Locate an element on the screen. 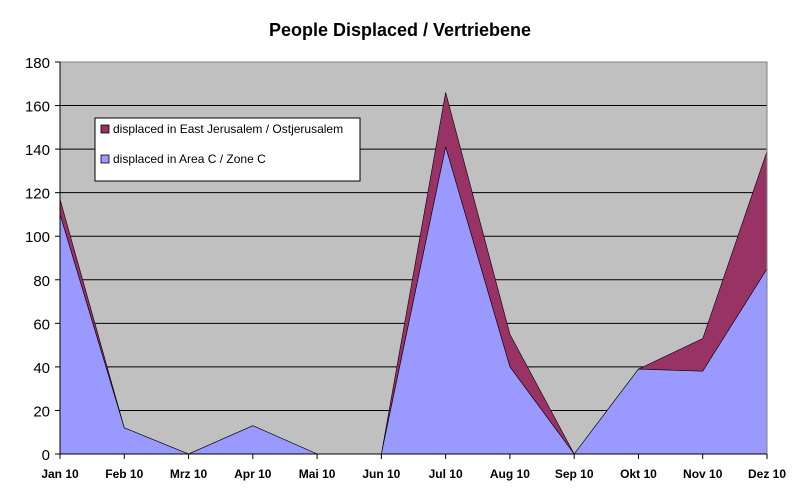 Image resolution: width=800 pixels, height=499 pixels. y-tick-label: 180 is located at coordinates (37, 63).